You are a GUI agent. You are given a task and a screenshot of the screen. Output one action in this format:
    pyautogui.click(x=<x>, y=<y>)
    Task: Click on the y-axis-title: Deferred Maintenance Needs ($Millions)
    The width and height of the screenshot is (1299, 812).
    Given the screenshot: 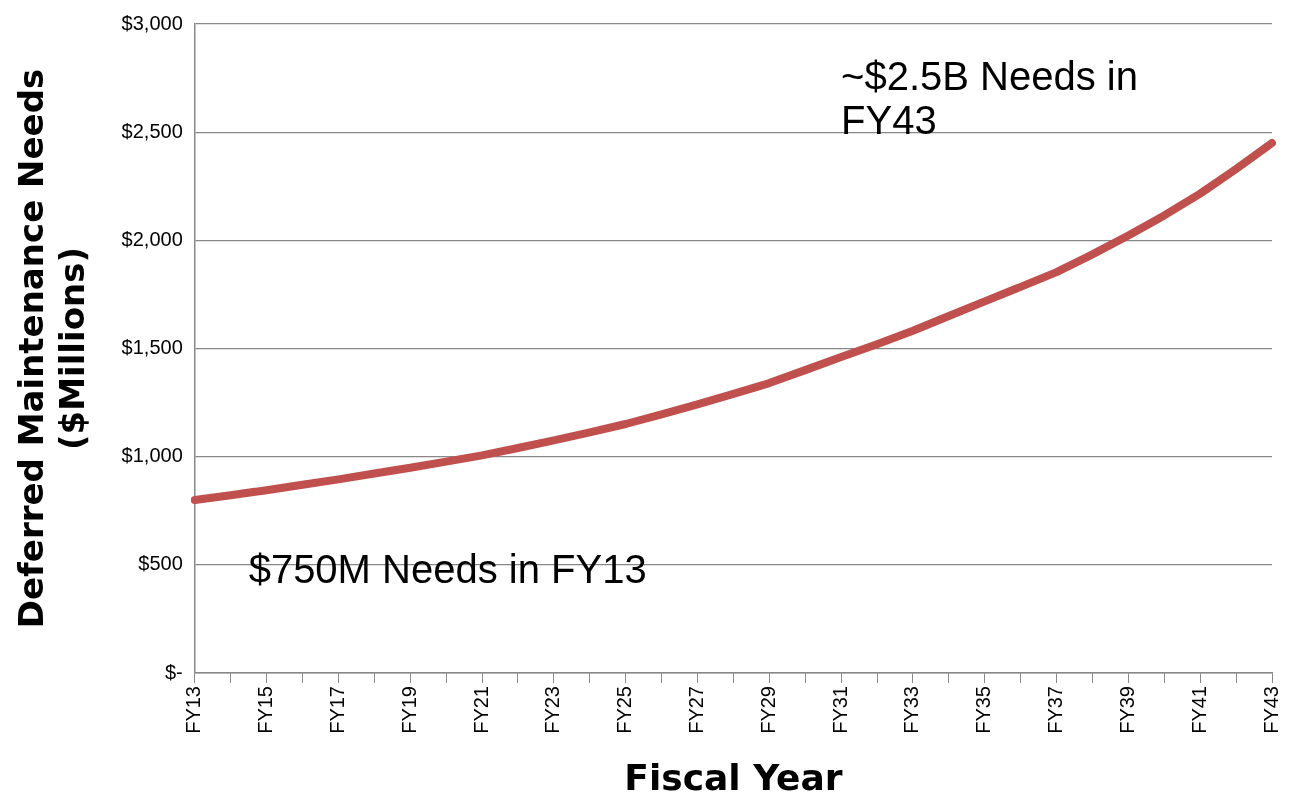 What is the action you would take?
    pyautogui.click(x=52, y=348)
    